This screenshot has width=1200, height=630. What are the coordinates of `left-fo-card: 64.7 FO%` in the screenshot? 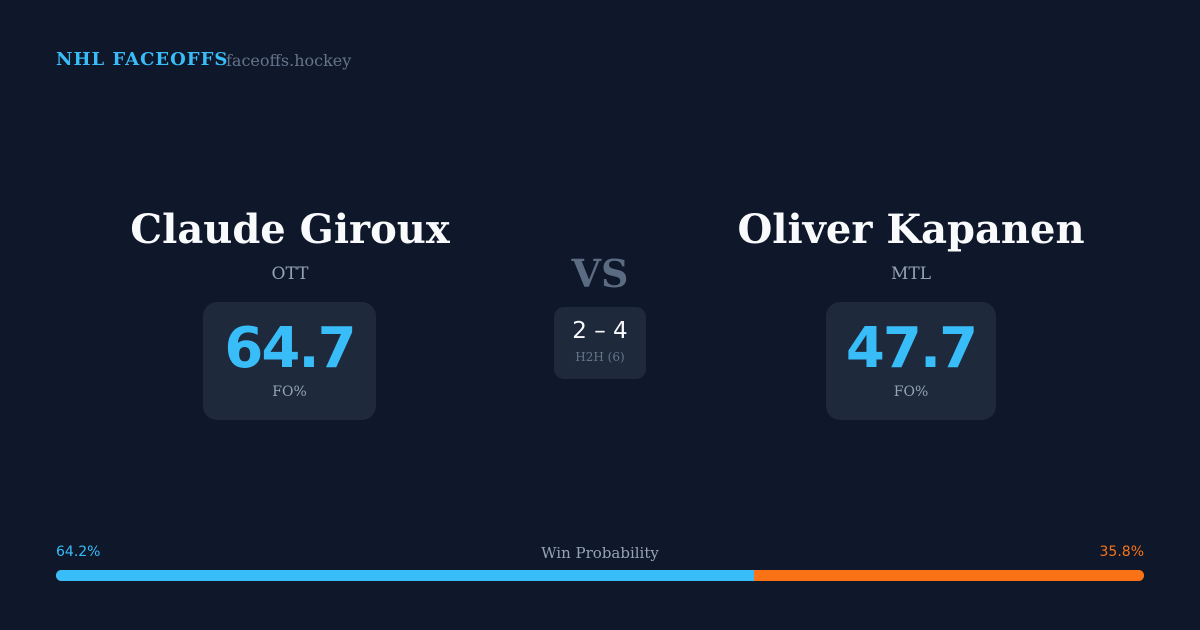 It's located at (289, 361).